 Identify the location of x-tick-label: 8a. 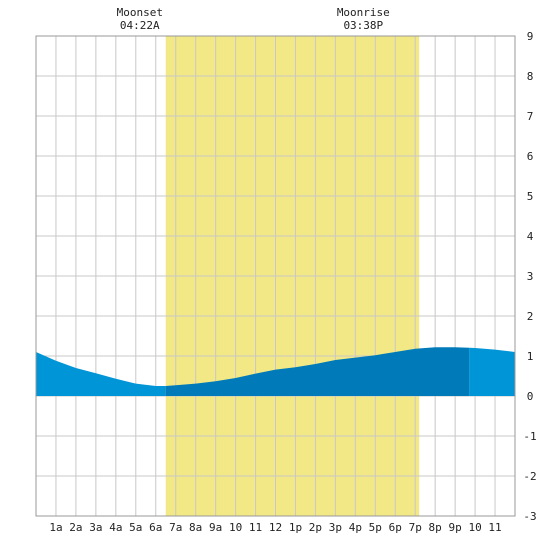
(195, 527).